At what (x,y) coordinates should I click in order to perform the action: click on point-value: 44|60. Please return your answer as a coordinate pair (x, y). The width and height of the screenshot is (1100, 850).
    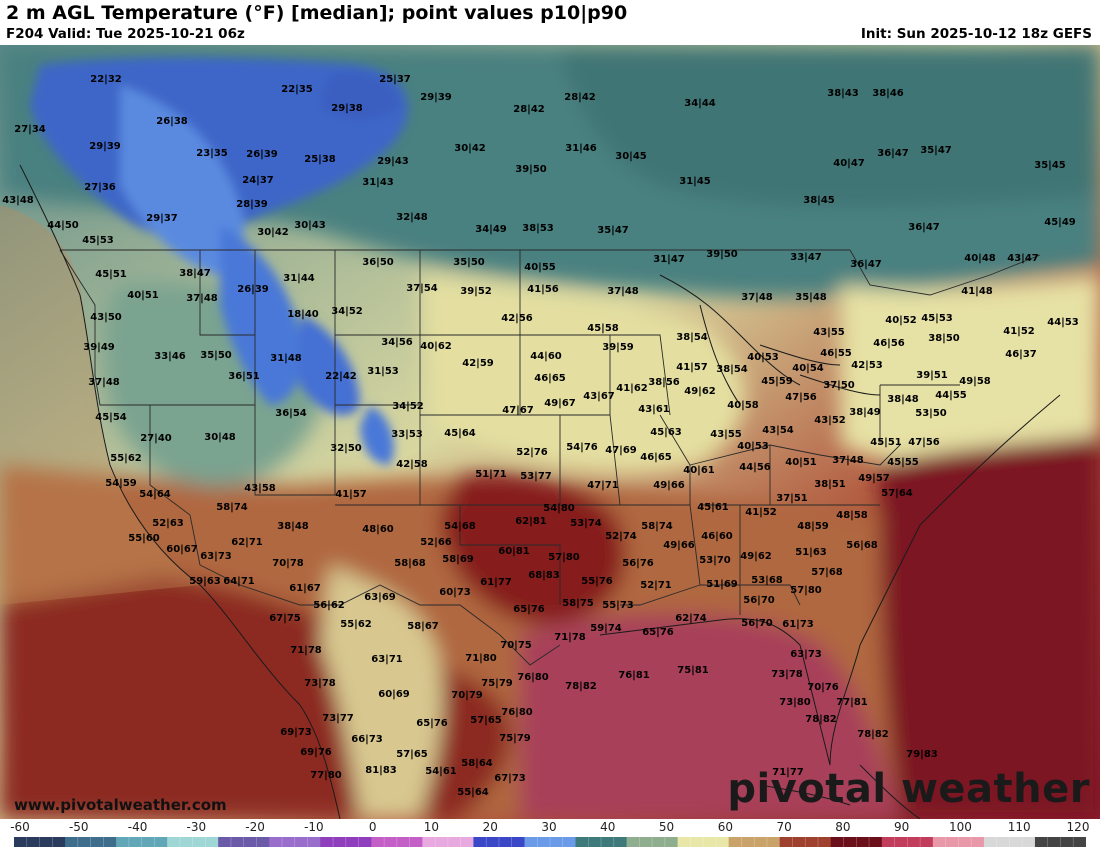
    Looking at the image, I should click on (546, 356).